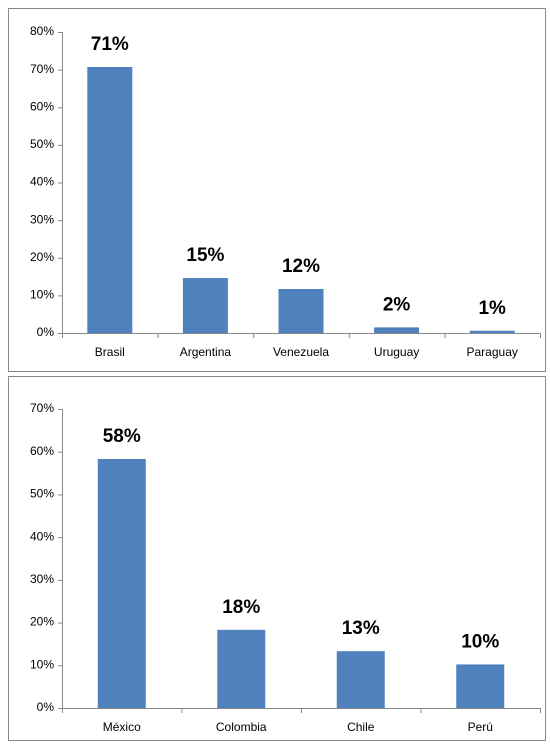 Image resolution: width=550 pixels, height=745 pixels. What do you see at coordinates (122, 727) in the screenshot?
I see `x-tick-label: México` at bounding box center [122, 727].